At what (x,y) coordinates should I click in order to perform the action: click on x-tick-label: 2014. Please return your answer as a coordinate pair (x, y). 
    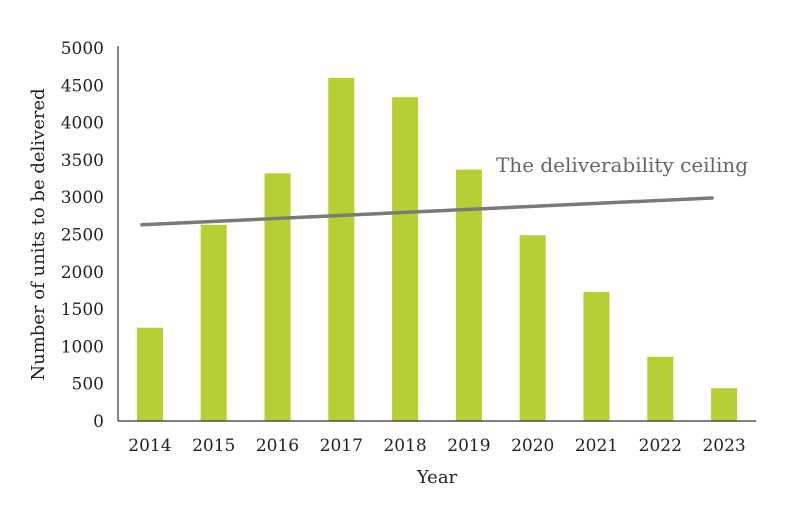
    Looking at the image, I should click on (149, 446).